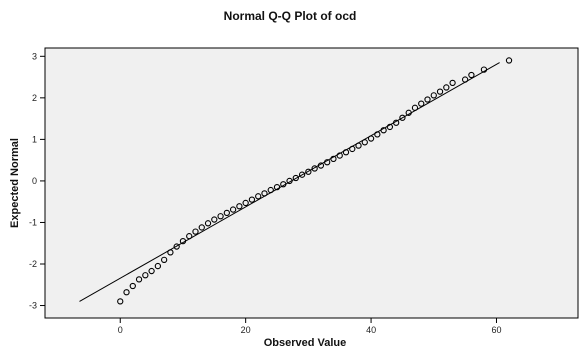  What do you see at coordinates (305, 343) in the screenshot?
I see `x-axis-label: Observed Value` at bounding box center [305, 343].